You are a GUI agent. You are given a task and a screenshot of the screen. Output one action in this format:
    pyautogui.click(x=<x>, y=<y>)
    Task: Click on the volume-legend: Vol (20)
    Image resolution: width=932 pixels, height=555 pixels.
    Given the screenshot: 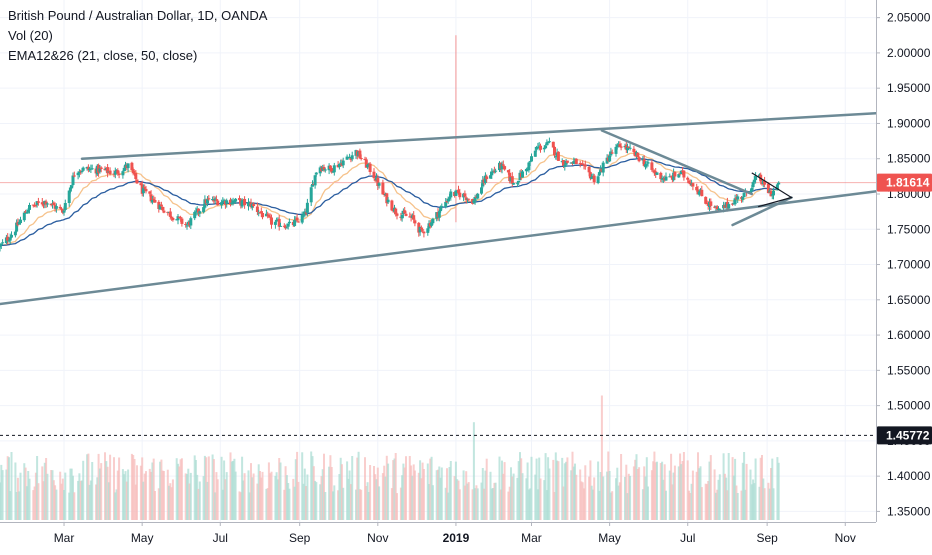 What is the action you would take?
    pyautogui.click(x=30, y=35)
    